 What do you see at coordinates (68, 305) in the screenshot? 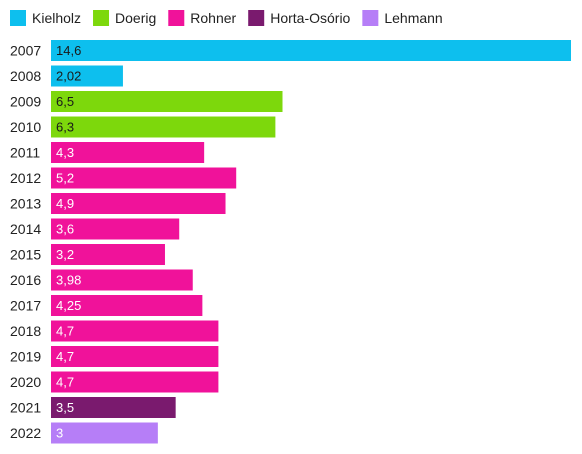
I see `value-label-2017: 4,25` at bounding box center [68, 305].